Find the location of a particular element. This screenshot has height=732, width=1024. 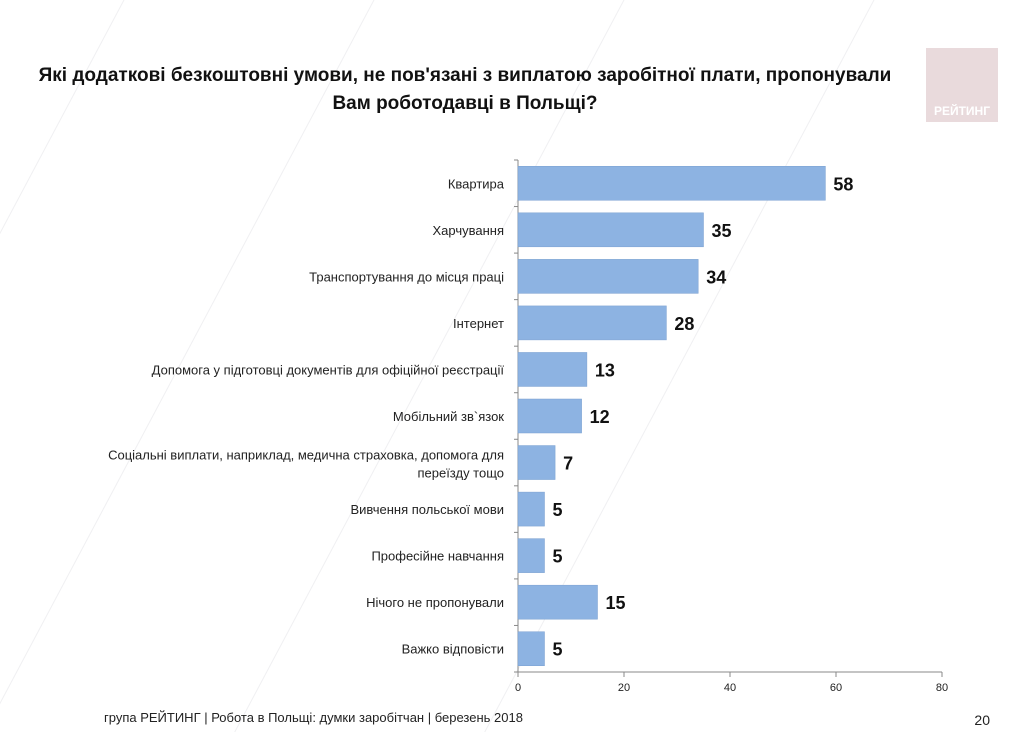

logo: РЕЙТИНГ is located at coordinates (962, 85).